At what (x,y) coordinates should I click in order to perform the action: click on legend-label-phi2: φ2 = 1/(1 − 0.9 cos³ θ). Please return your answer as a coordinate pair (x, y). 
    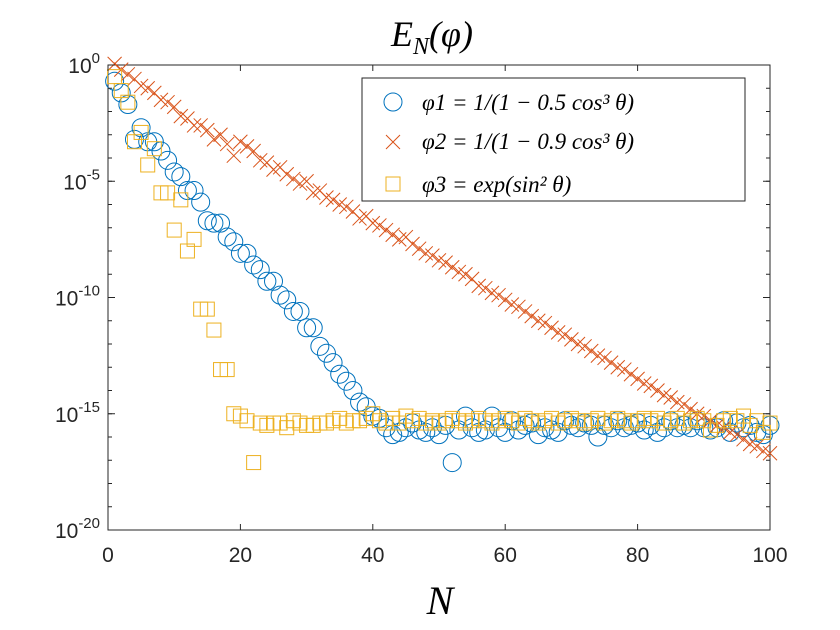
    Looking at the image, I should click on (528, 141).